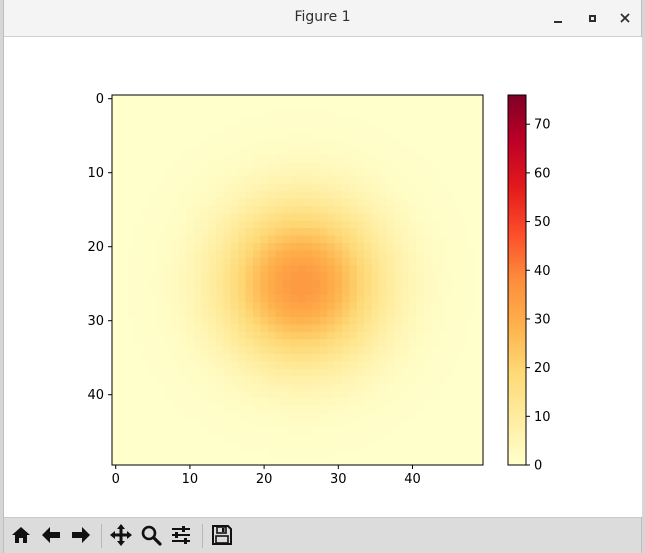  What do you see at coordinates (81, 535) in the screenshot?
I see `forward-button` at bounding box center [81, 535].